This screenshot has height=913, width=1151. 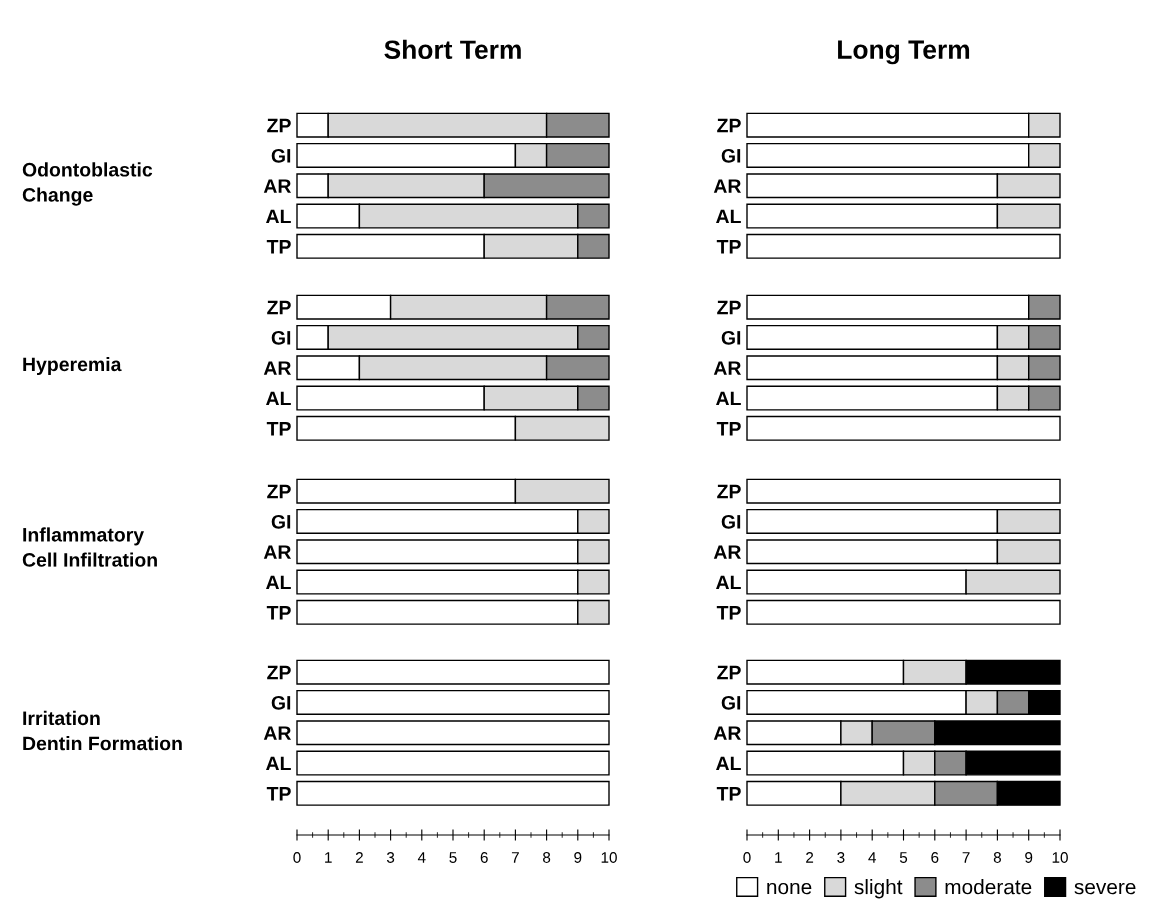 I want to click on chart-title: Long Term, so click(x=904, y=52).